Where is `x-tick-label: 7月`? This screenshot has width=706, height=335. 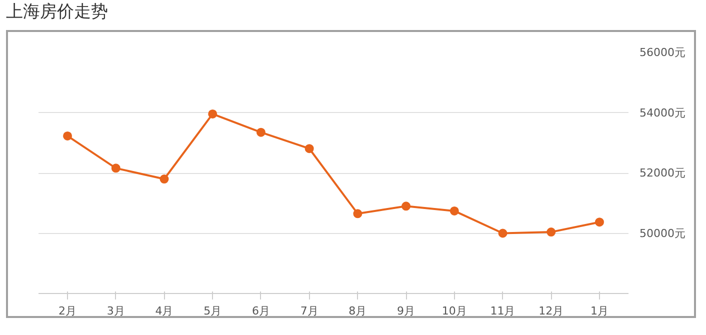
x-tick-label: 7月 is located at coordinates (309, 311).